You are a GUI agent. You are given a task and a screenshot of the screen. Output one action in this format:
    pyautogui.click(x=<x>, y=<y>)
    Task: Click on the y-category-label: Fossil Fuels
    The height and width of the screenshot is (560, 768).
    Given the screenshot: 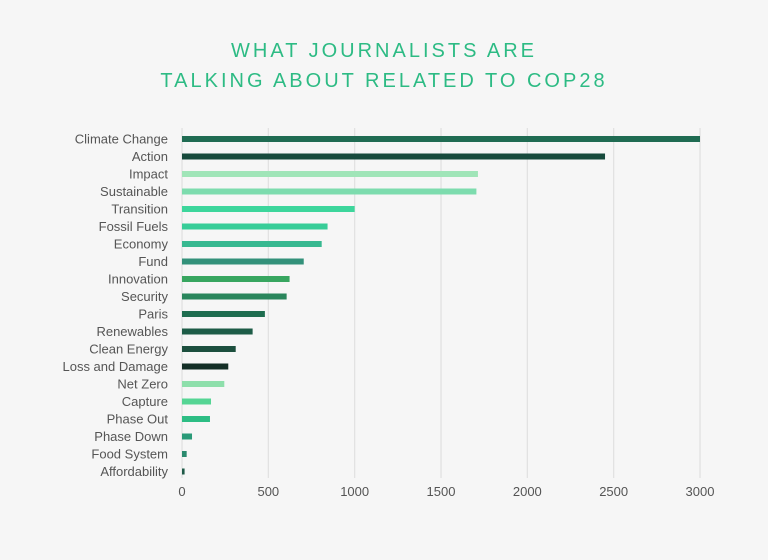 What is the action you would take?
    pyautogui.click(x=134, y=226)
    